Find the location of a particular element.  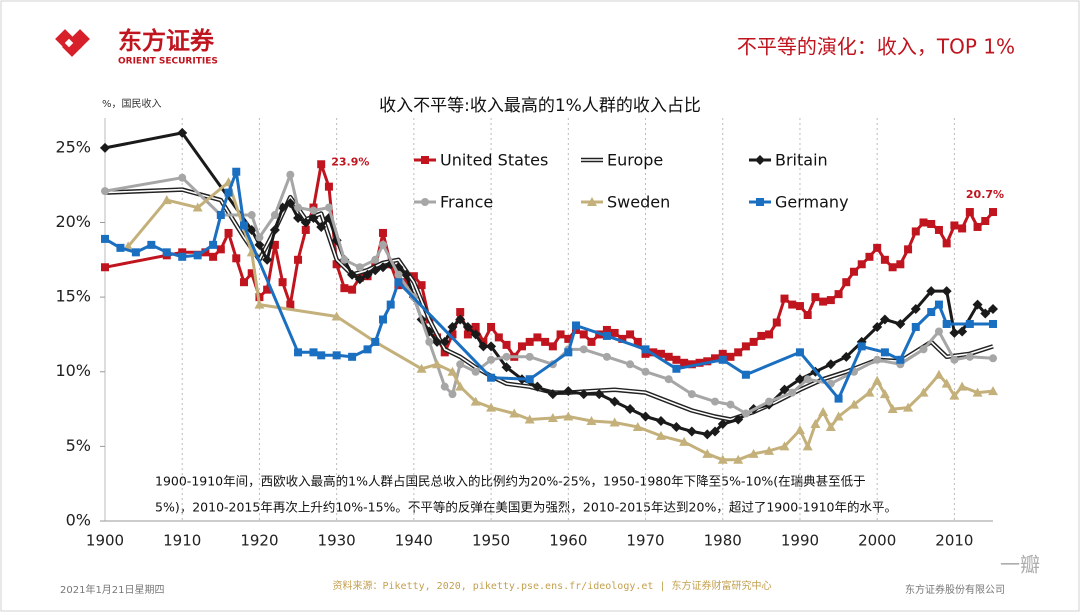

x-tick-label: 1990 is located at coordinates (800, 541).